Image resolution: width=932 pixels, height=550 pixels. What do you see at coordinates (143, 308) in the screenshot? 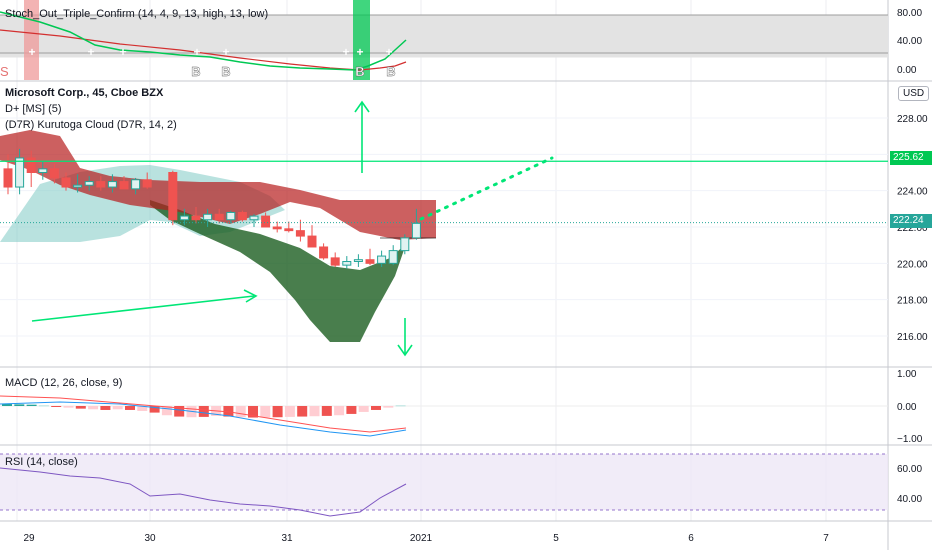
I see `trend-arrow-line` at bounding box center [143, 308].